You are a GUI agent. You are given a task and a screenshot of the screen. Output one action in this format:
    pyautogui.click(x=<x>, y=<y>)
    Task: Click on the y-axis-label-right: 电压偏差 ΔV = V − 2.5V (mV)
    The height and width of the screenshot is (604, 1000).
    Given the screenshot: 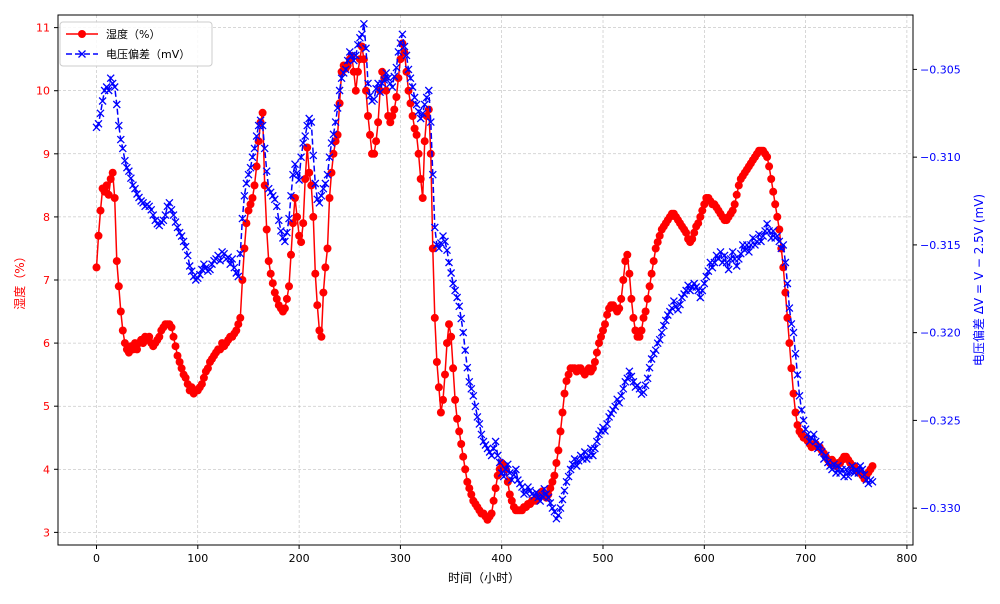 What is the action you would take?
    pyautogui.click(x=978, y=280)
    